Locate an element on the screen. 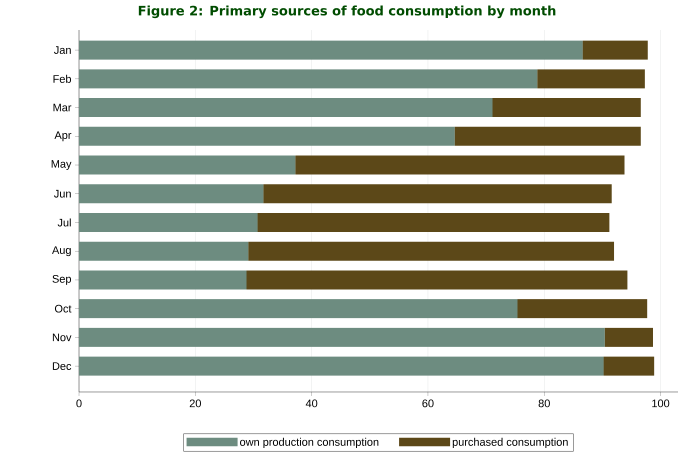 Image resolution: width=694 pixels, height=466 pixels. y-tick-label: Oct is located at coordinates (63, 308).